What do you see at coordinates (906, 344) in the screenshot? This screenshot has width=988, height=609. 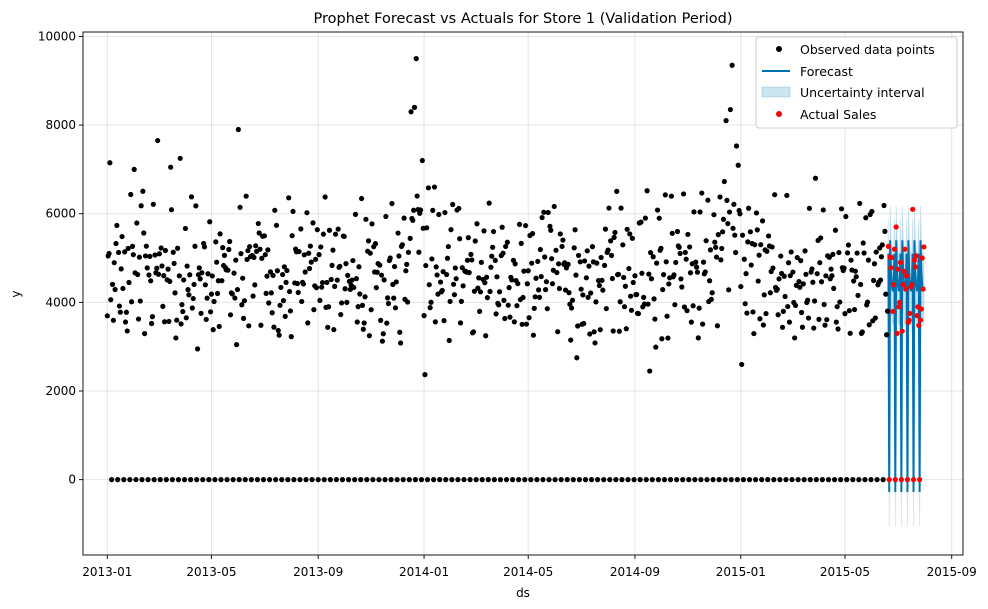 I see `actual-sales-points` at bounding box center [906, 344].